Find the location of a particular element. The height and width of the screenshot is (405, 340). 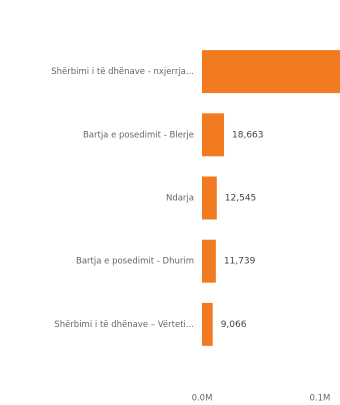

value-label: 12,545 is located at coordinates (241, 199).